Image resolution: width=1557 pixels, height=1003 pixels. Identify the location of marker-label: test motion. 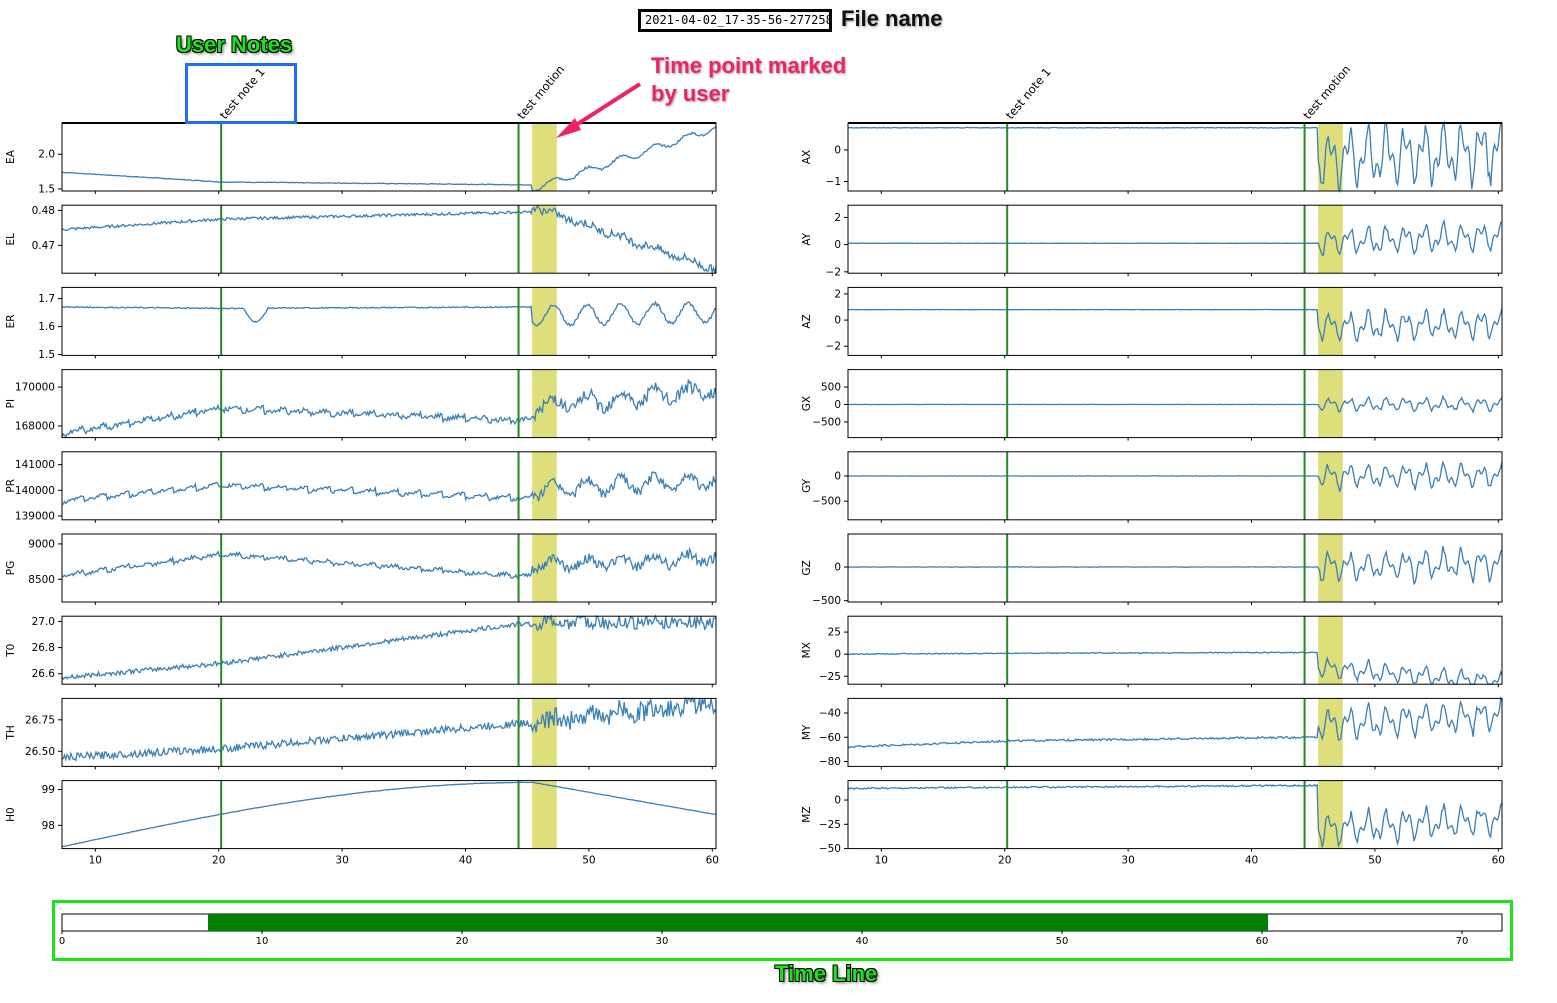
(1326, 92).